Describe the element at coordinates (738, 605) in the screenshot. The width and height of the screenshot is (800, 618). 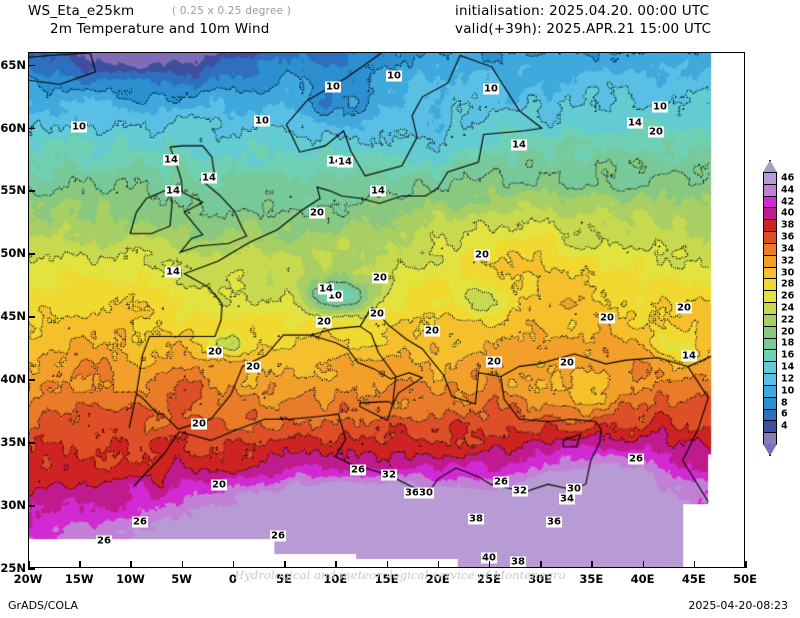
I see `footer-timestamp: 2025-04-20-08:23` at that location.